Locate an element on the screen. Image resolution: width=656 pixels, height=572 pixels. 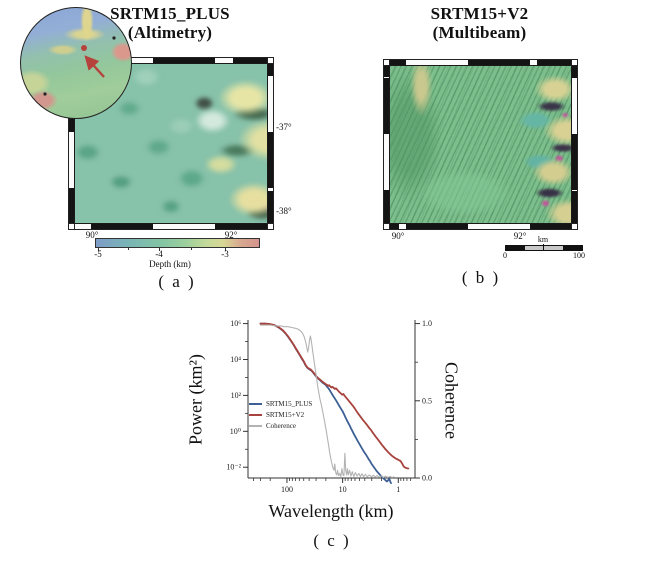
map-b-lon-label-90: 90° is located at coordinates (398, 236).